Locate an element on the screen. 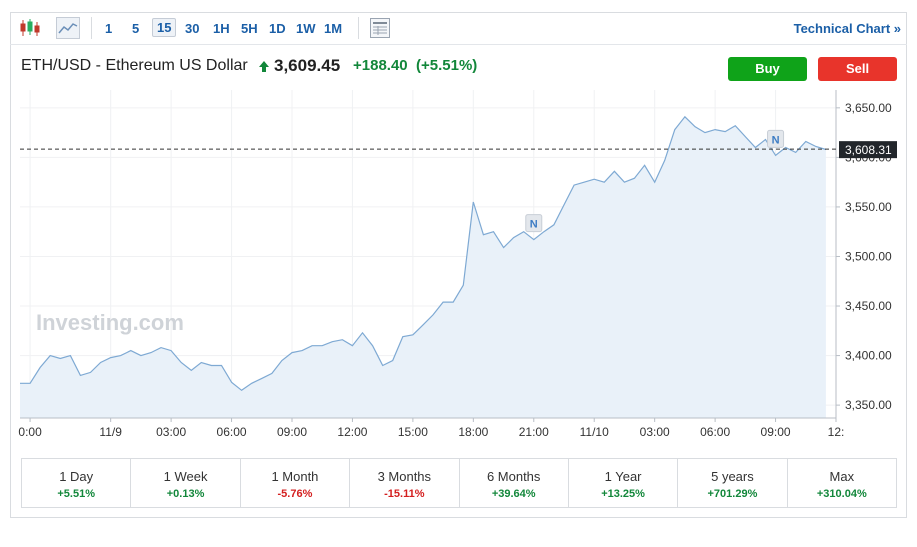 The image size is (917, 547). y-tick-label: 3,350.00 is located at coordinates (868, 405).